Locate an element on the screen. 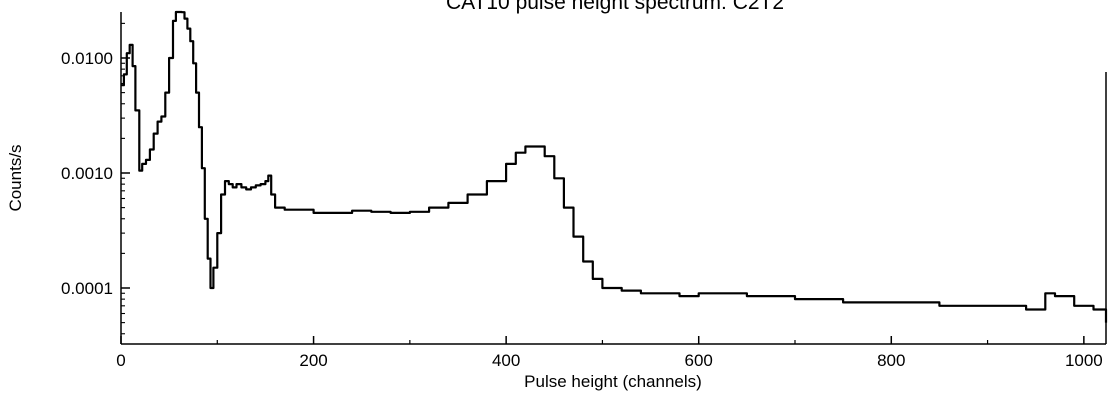  x-tick-label: 0 is located at coordinates (120, 360).